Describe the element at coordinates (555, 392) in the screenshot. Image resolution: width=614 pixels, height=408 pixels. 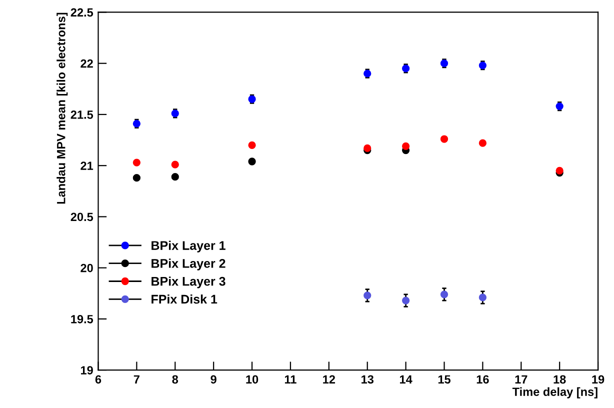
I see `x-axis-title: Time delay [ns]` at that location.